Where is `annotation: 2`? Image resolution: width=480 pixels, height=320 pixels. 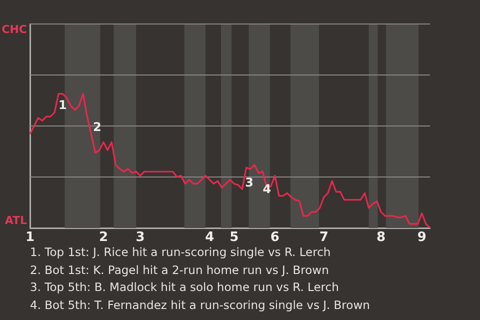
annotation: 2 is located at coordinates (97, 127).